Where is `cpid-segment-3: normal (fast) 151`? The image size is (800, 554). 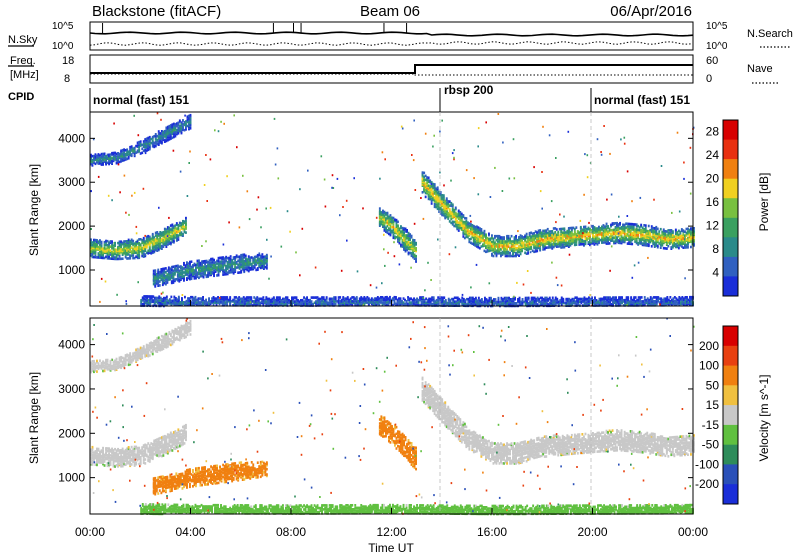
cpid-segment-3: normal (fast) 151 is located at coordinates (642, 100).